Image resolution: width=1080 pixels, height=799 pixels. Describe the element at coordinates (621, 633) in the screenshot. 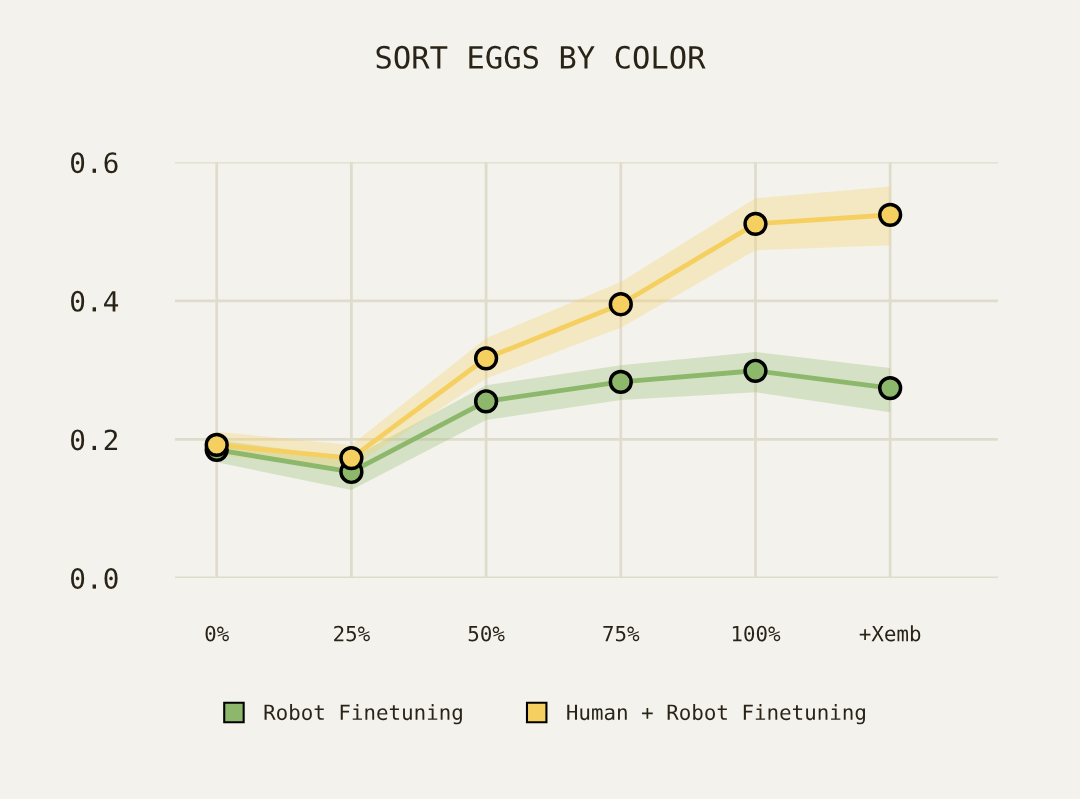

I see `x-tick-label: 75%` at that location.